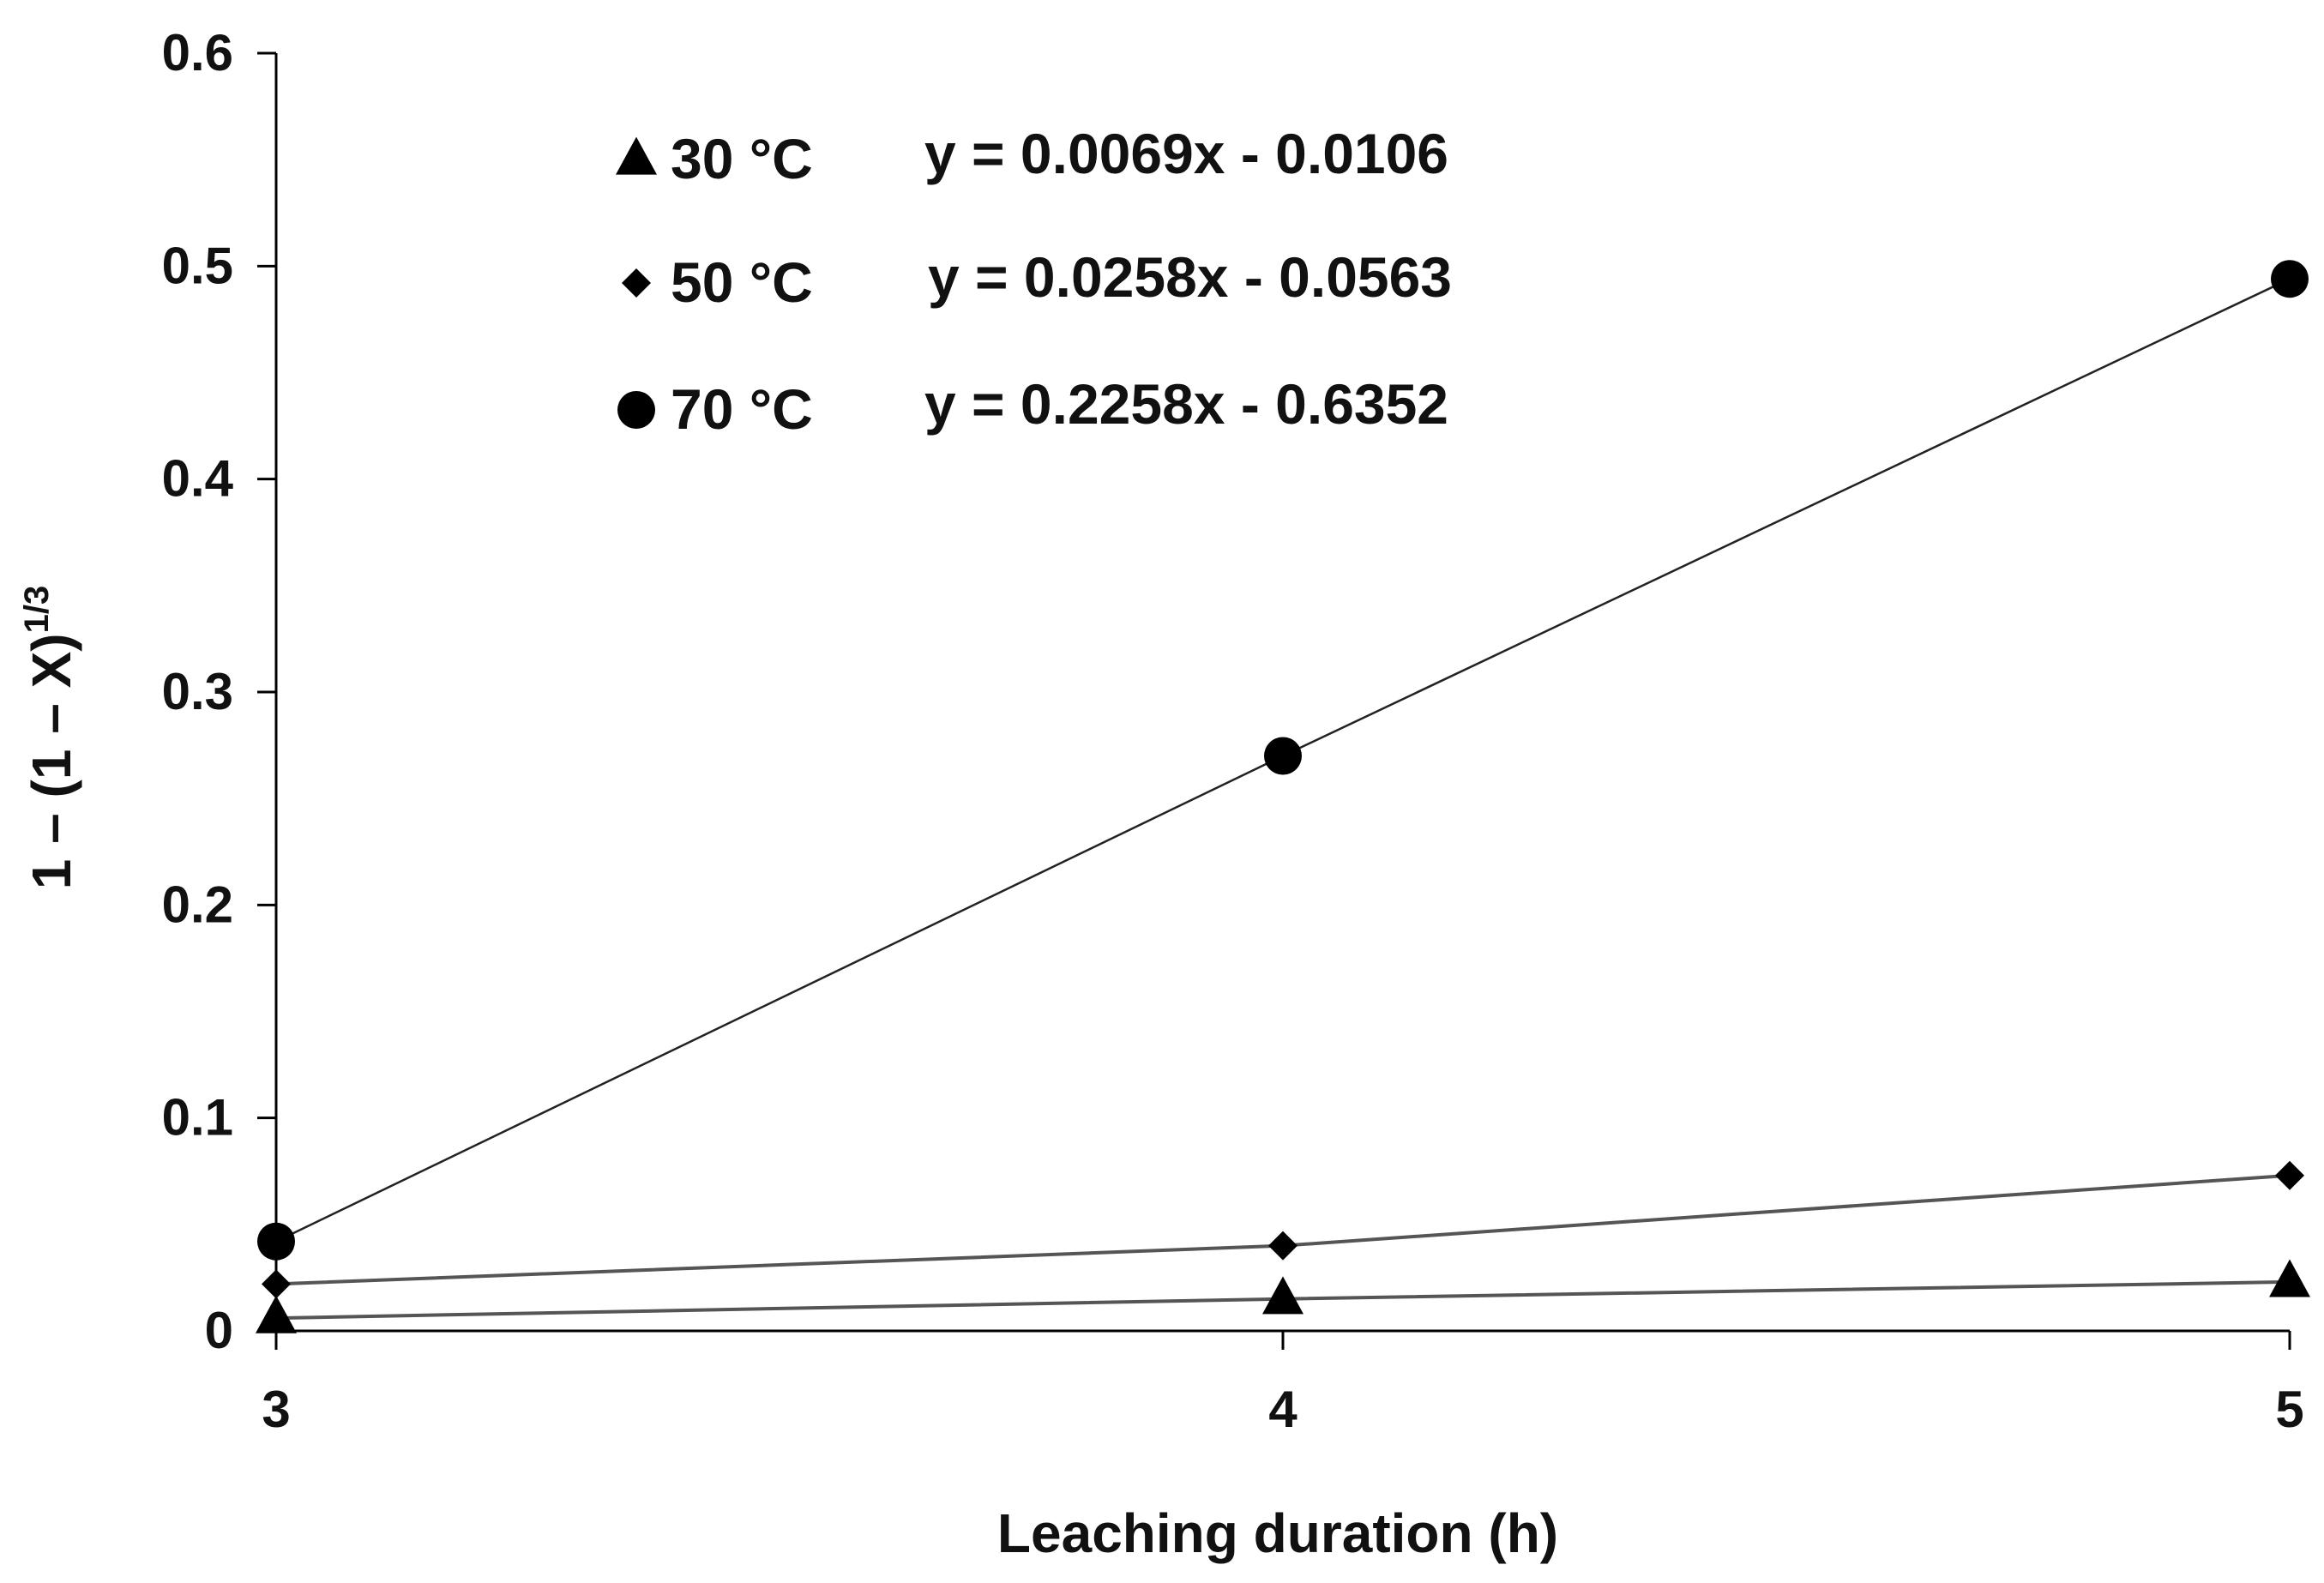  I want to click on x-tick-label: 3, so click(276, 1409).